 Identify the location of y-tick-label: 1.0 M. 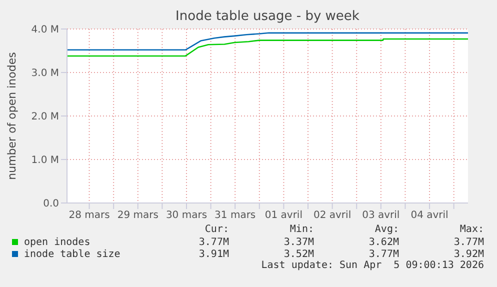
(45, 160).